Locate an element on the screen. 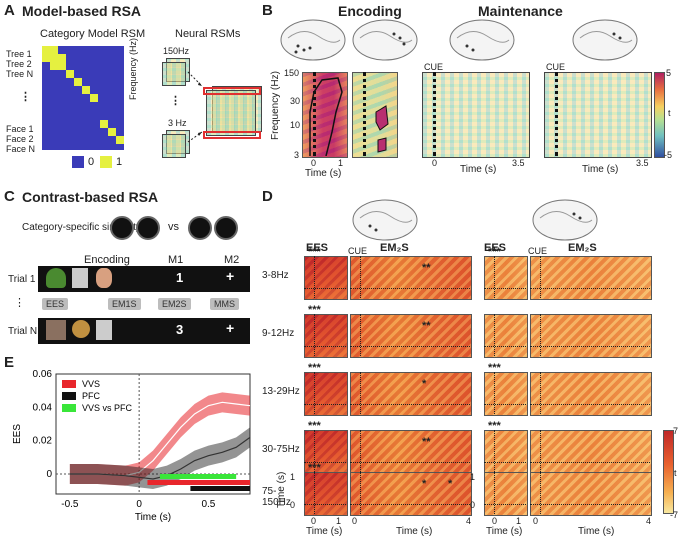 The width and height of the screenshot is (685, 540). d-ees-title-left: EES is located at coordinates (317, 248).